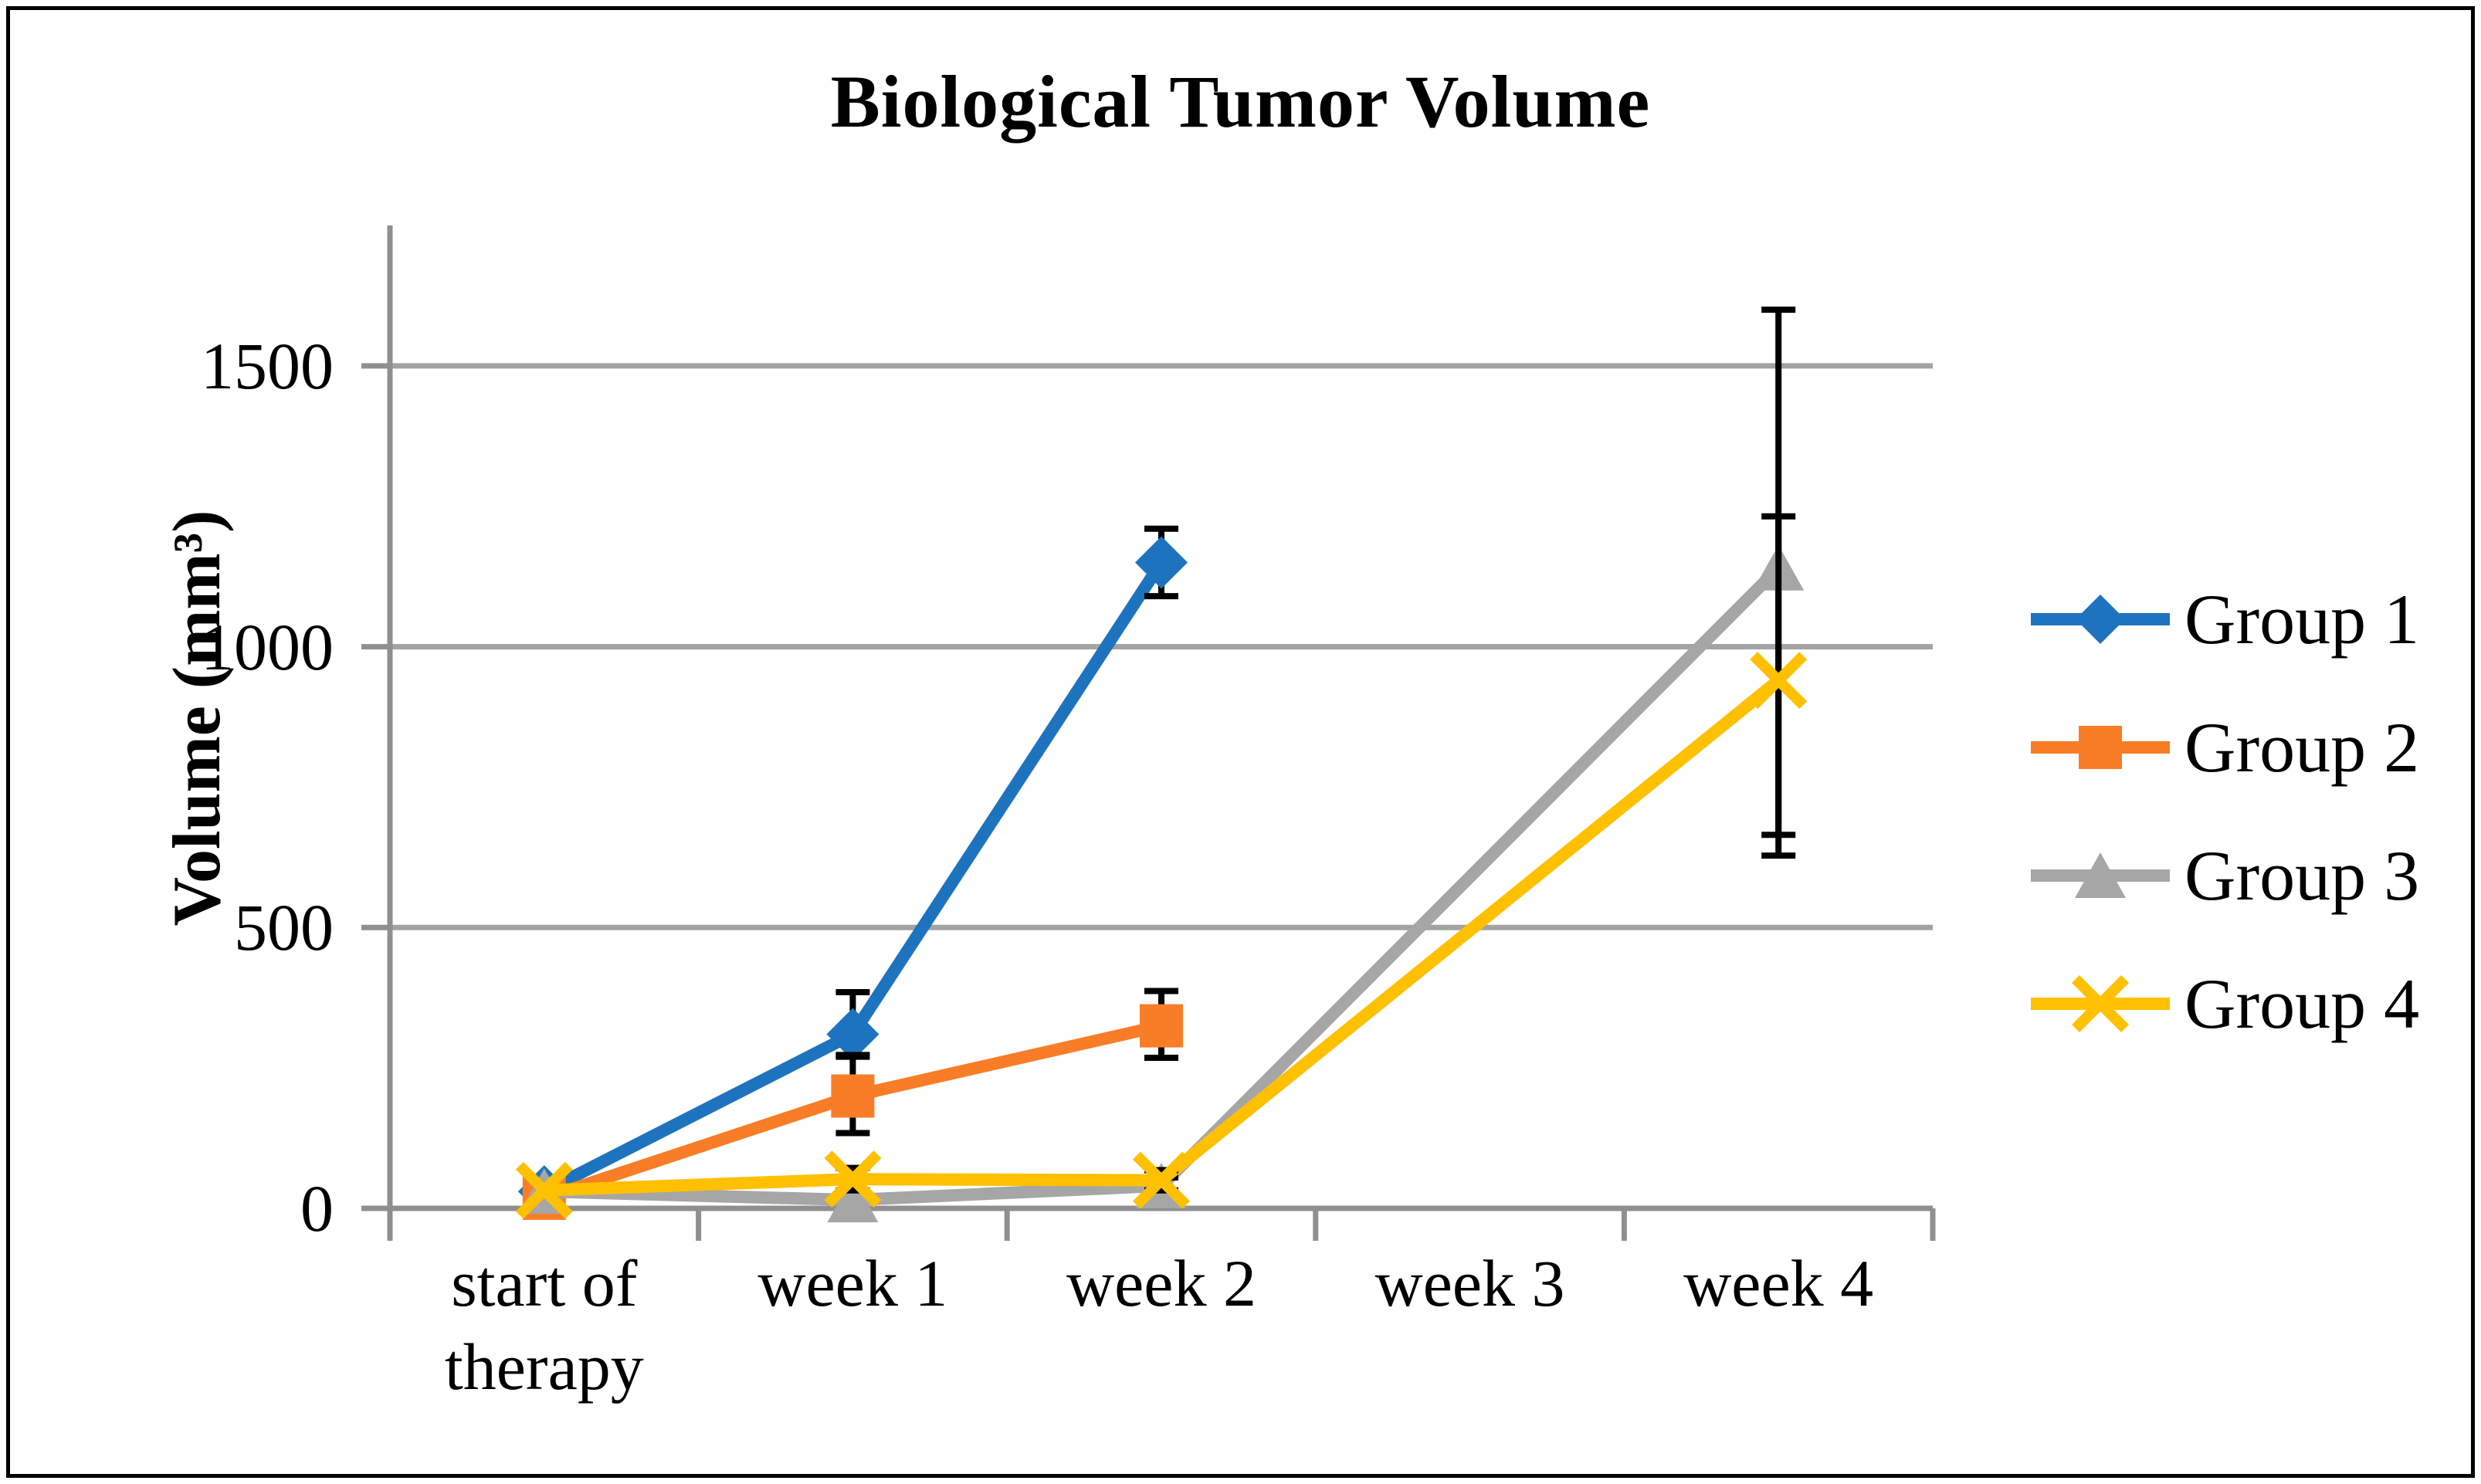 Image resolution: width=2481 pixels, height=1484 pixels. Describe the element at coordinates (853, 1200) in the screenshot. I see `series-group-3-triangle-marker` at that location.